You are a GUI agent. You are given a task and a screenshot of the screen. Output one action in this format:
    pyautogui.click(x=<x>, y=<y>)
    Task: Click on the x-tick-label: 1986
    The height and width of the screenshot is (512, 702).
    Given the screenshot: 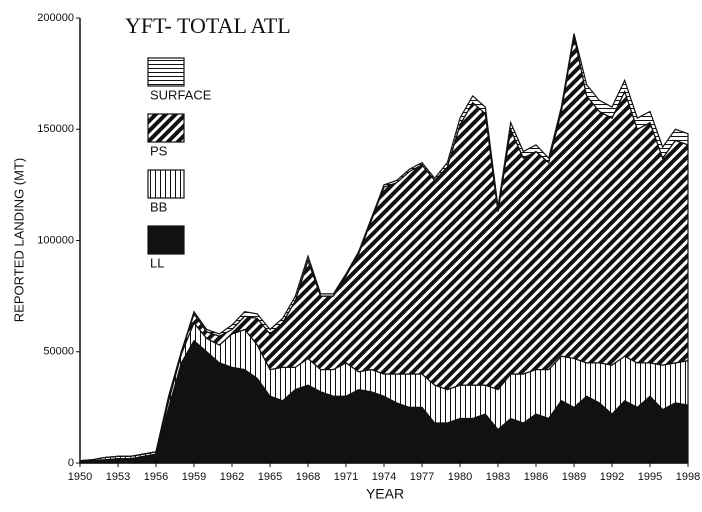 What is the action you would take?
    pyautogui.click(x=536, y=477)
    